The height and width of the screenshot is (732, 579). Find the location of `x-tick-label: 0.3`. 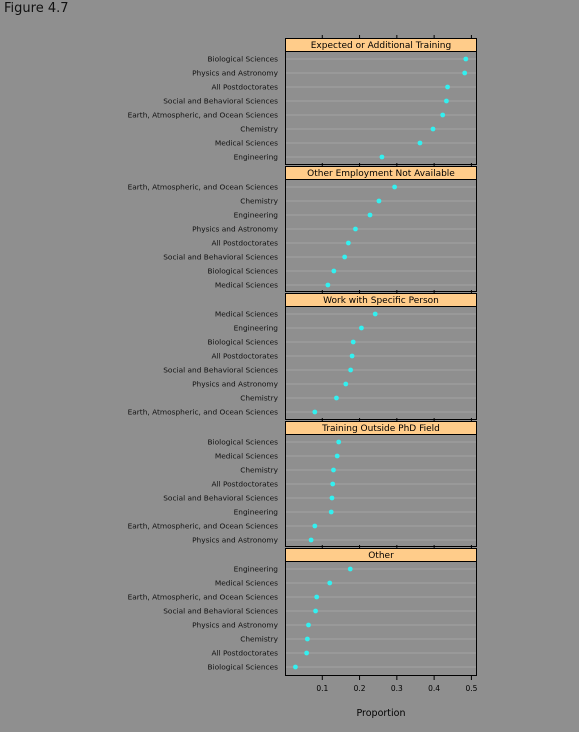

x-tick-label: 0.3 is located at coordinates (397, 688).